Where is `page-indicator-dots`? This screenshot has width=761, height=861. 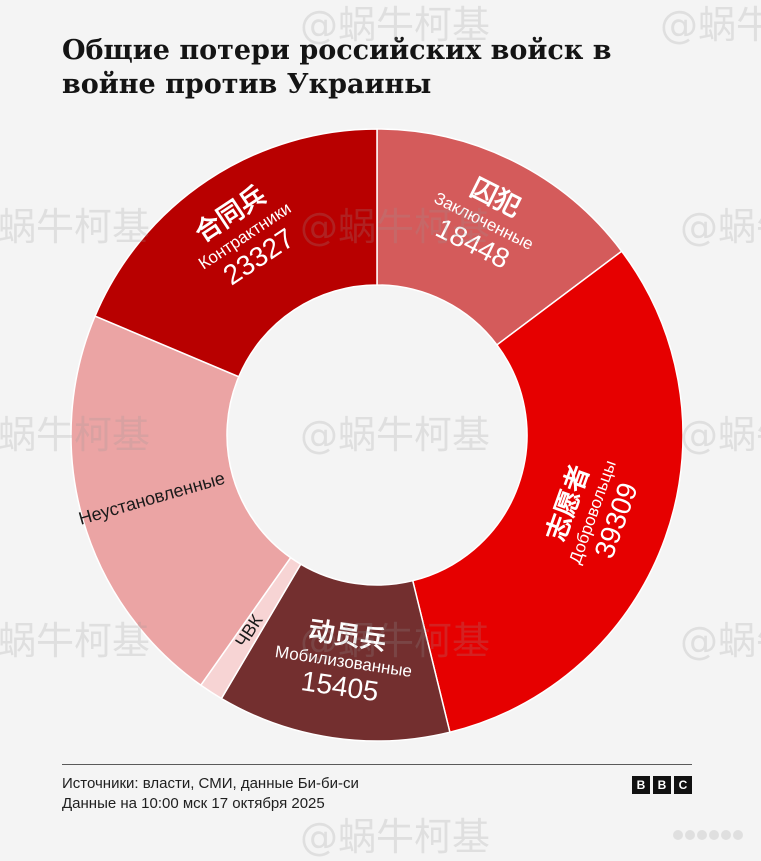
page-indicator-dots is located at coordinates (713, 835).